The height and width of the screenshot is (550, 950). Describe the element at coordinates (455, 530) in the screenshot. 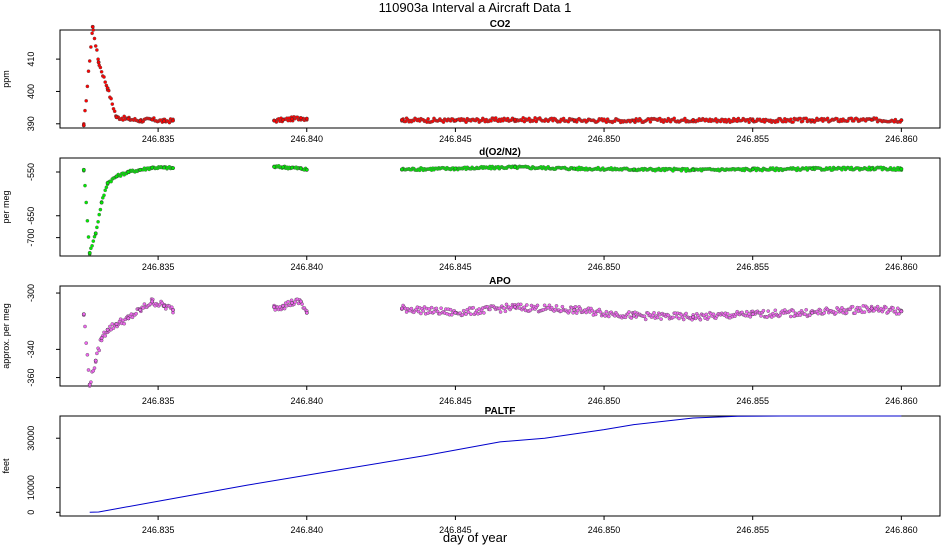

I see `x-tick-label: 246.845` at that location.